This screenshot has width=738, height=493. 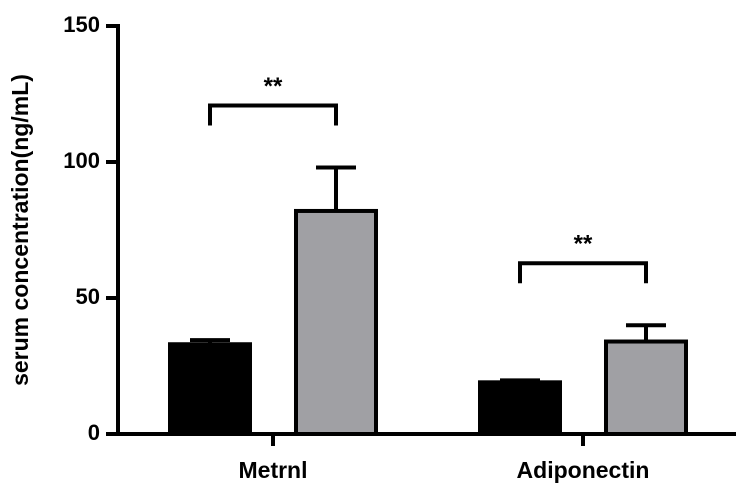 What do you see at coordinates (81, 160) in the screenshot?
I see `y-tick-label: 100` at bounding box center [81, 160].